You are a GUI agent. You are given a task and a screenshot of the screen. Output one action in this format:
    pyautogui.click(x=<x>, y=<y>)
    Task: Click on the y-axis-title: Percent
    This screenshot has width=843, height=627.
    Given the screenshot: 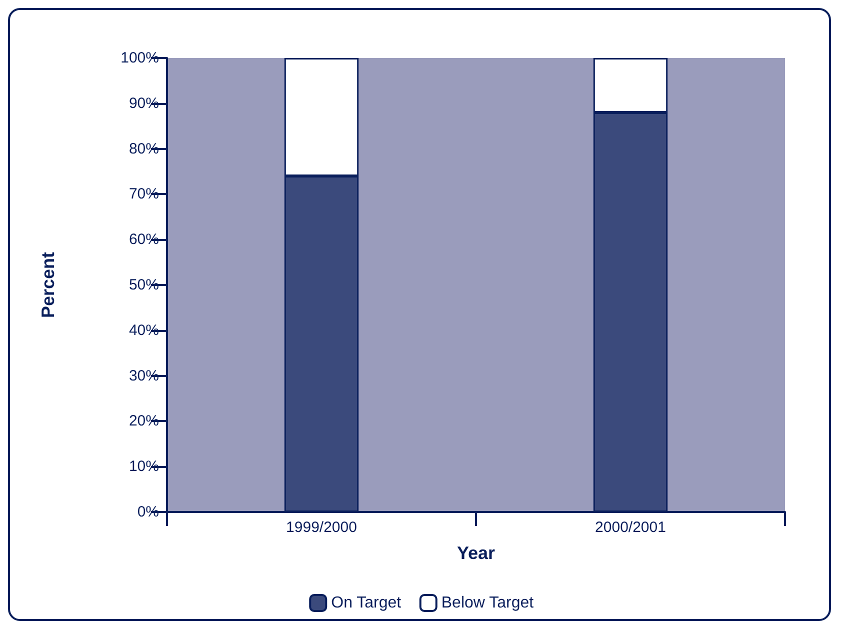 What is the action you would take?
    pyautogui.click(x=48, y=285)
    